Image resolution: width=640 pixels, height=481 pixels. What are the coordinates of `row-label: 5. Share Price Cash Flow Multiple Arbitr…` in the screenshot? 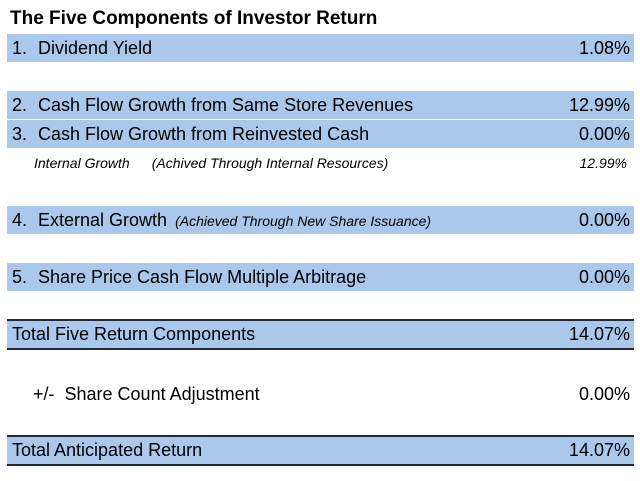 It's located at (189, 277).